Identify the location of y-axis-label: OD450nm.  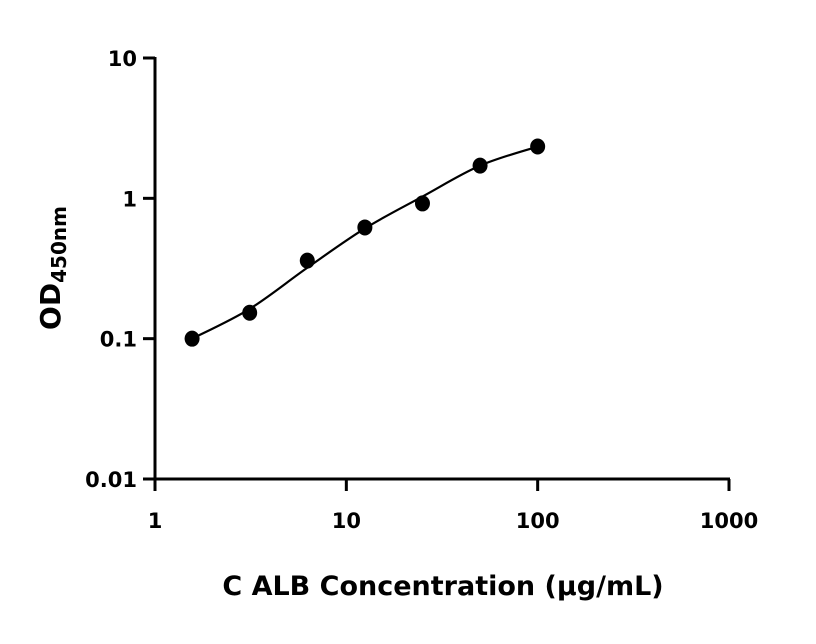
(52, 268).